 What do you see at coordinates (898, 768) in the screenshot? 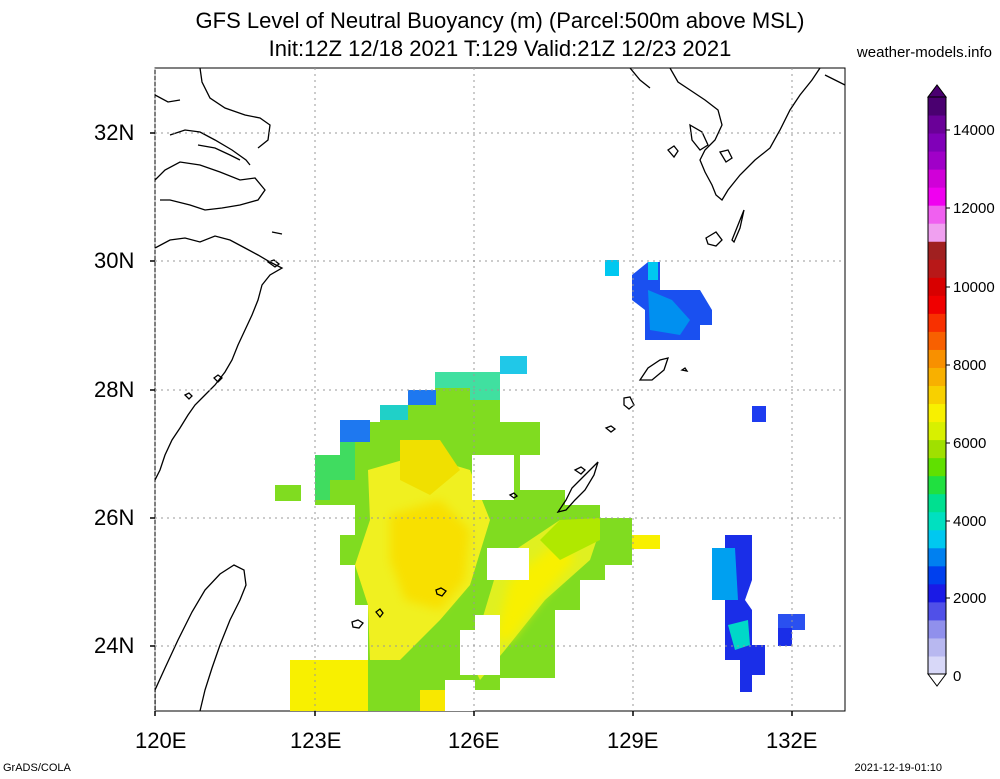
I see `footer-timestamp: 2021-12-19-01:10` at bounding box center [898, 768].